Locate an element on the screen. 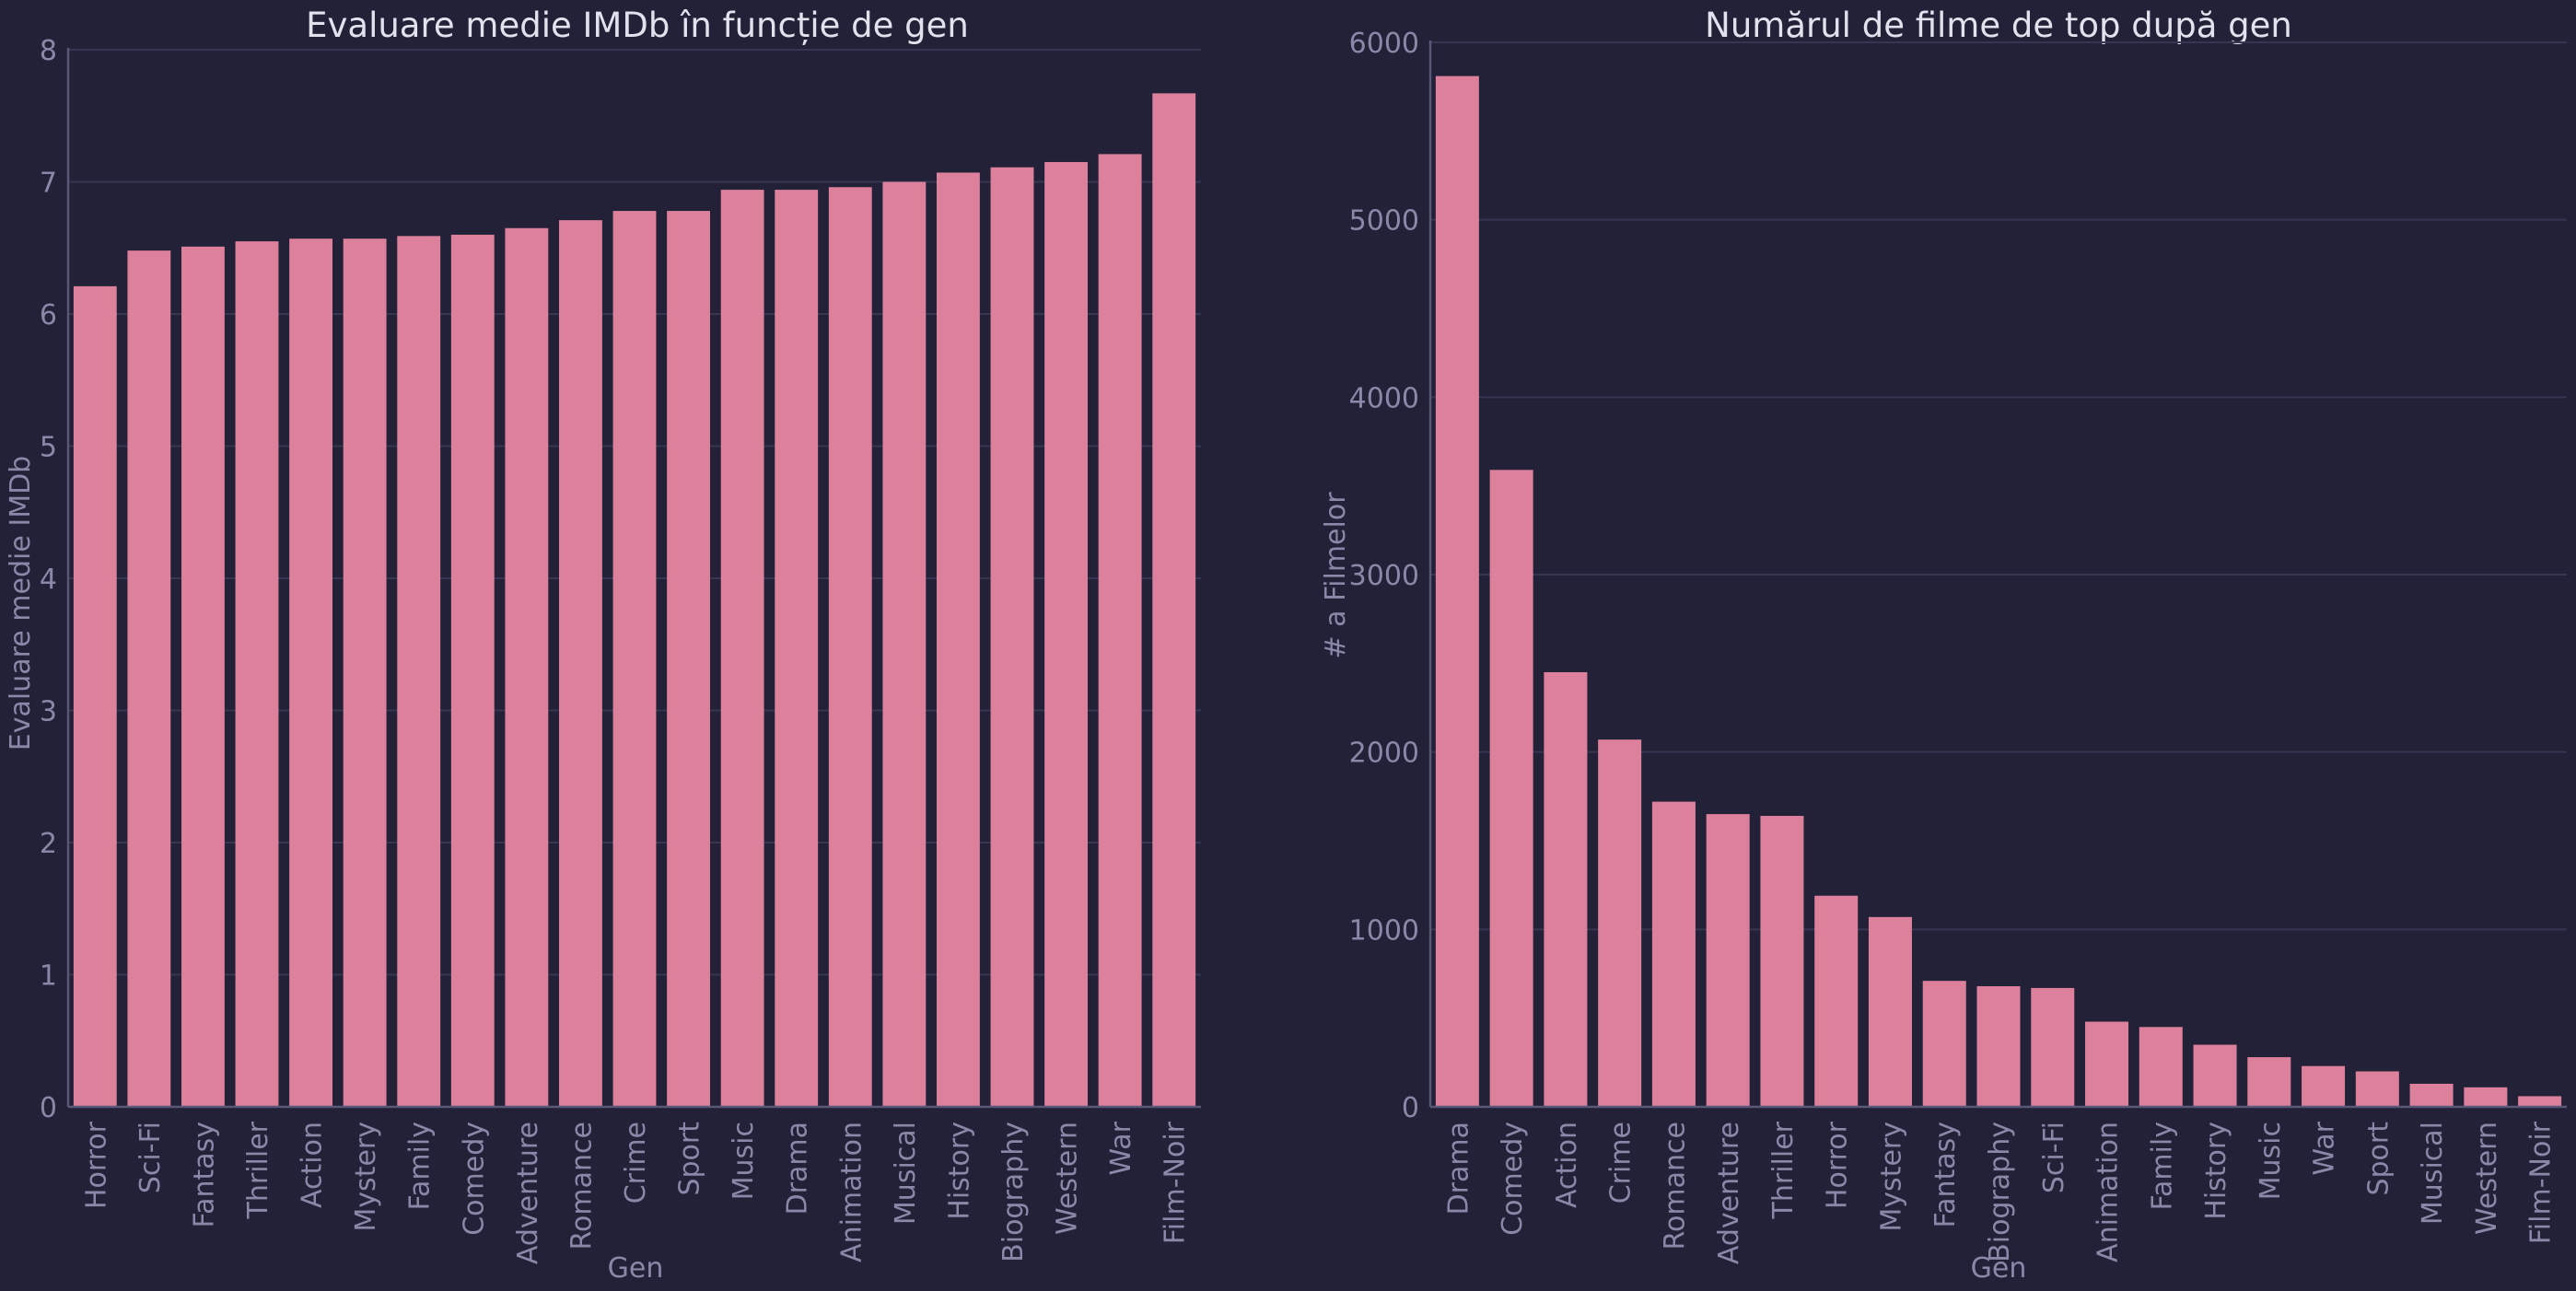 This screenshot has height=1291, width=2576. bar-western is located at coordinates (1066, 635).